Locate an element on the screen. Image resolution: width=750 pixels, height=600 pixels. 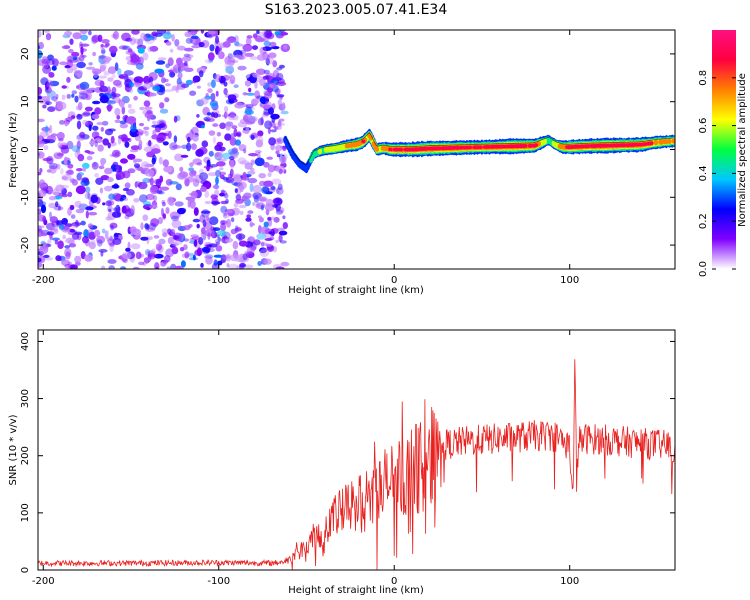
spectrogram-y-tick-label: 10 is located at coordinates (25, 101).